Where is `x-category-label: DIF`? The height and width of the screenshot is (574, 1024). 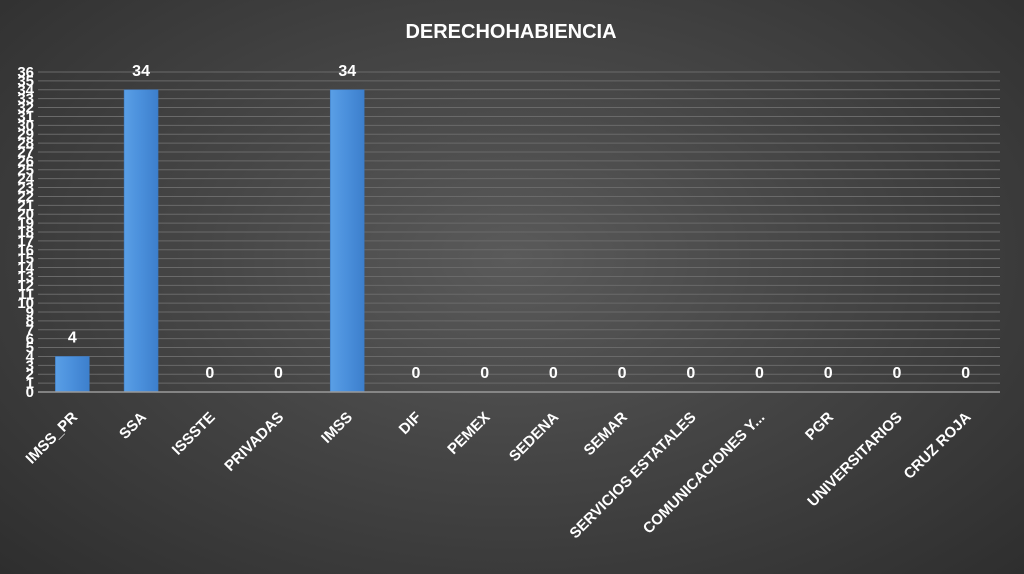
x-category-label: DIF is located at coordinates (410, 423).